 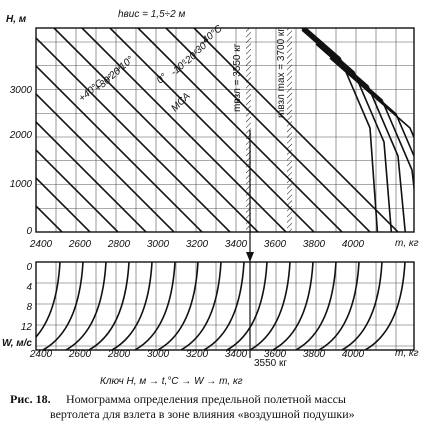 I want to click on y-tick-label: 12, so click(x=27, y=327).